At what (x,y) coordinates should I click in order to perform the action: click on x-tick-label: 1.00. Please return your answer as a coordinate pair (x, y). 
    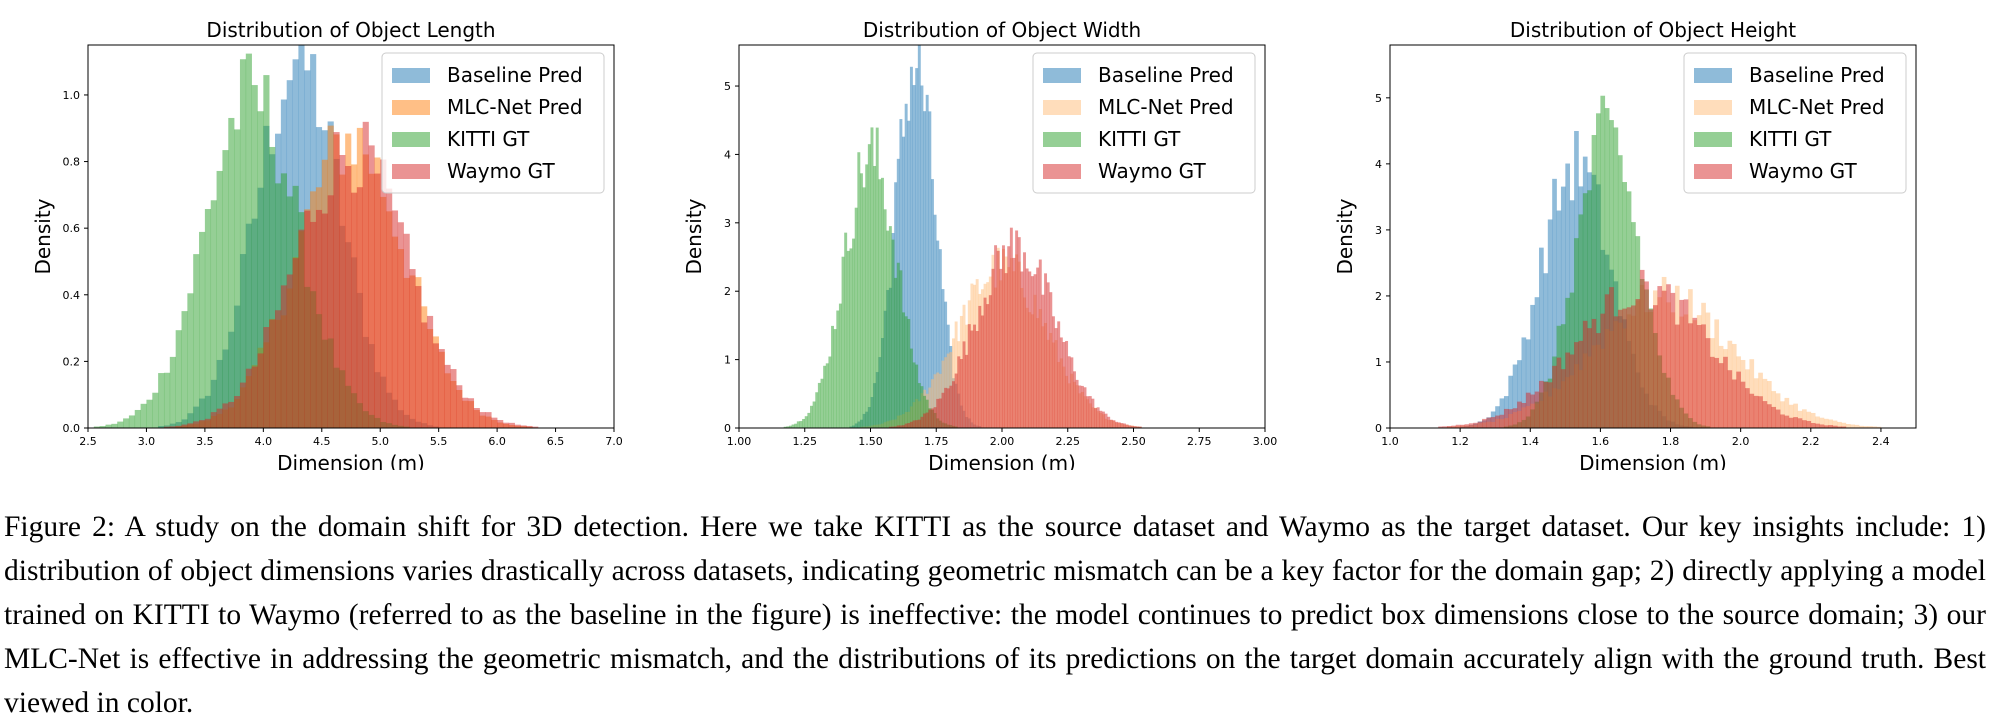
    Looking at the image, I should click on (739, 441).